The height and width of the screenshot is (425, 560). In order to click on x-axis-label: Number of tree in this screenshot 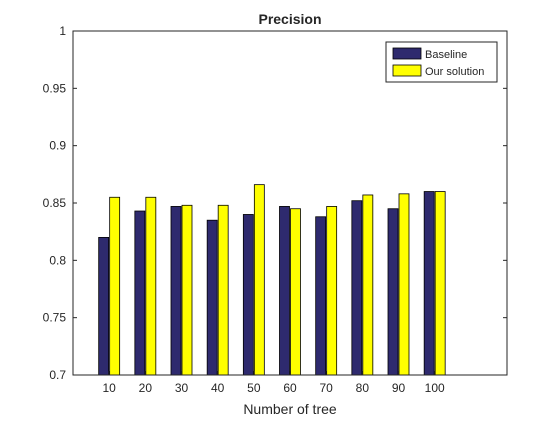, I will do `click(290, 409)`.